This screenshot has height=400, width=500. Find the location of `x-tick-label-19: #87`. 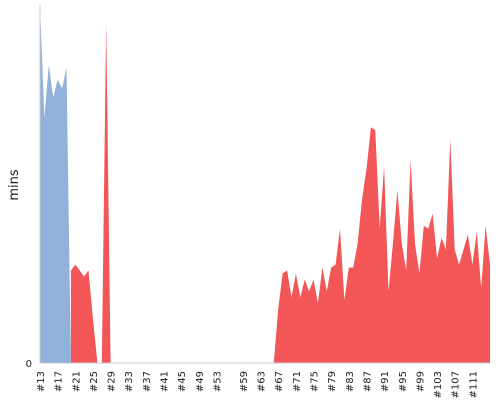

x-tick-label-19: #87 is located at coordinates (368, 381).